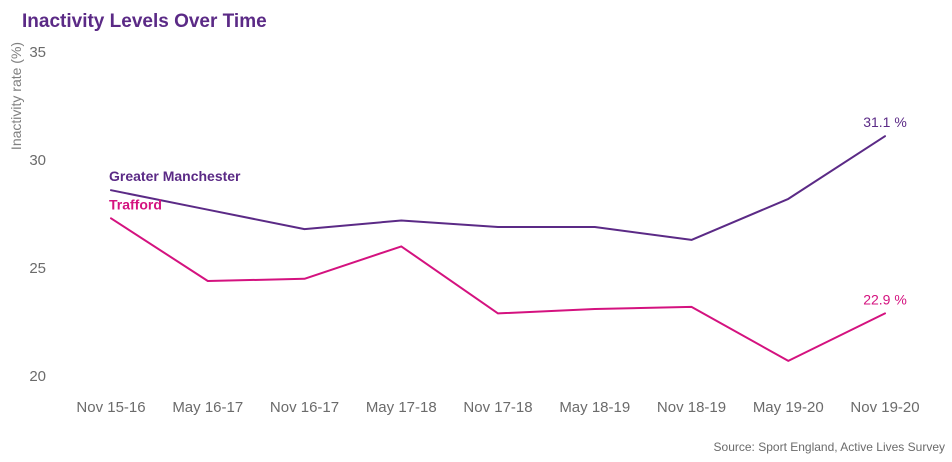 Image resolution: width=952 pixels, height=462 pixels. What do you see at coordinates (304, 407) in the screenshot?
I see `x-tick-label: Nov 16-17` at bounding box center [304, 407].